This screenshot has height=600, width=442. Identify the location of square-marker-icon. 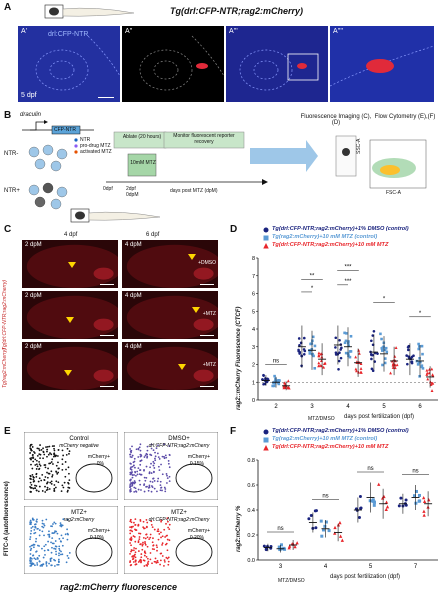
(266, 440).